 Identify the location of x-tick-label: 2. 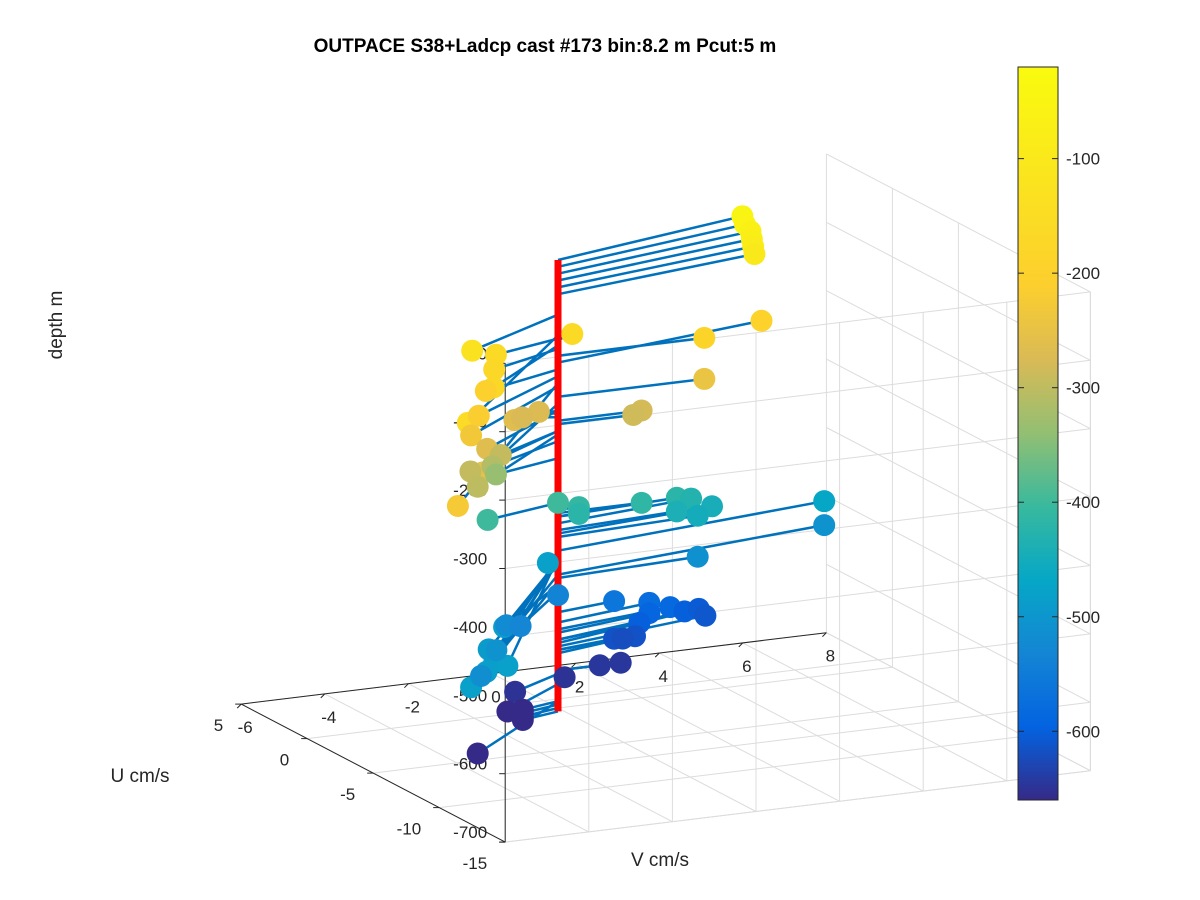
(579, 686).